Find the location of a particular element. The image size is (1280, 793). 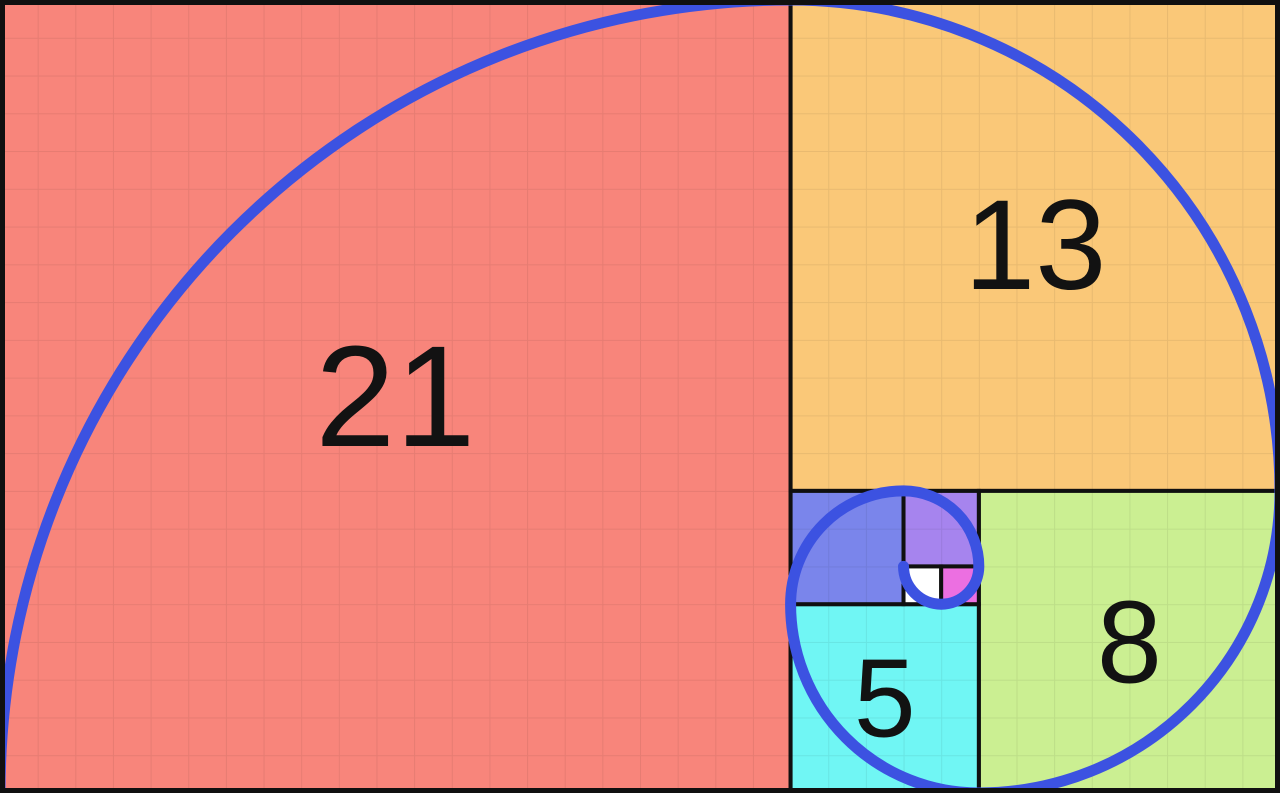

square-label-8: 8 is located at coordinates (1129, 641).